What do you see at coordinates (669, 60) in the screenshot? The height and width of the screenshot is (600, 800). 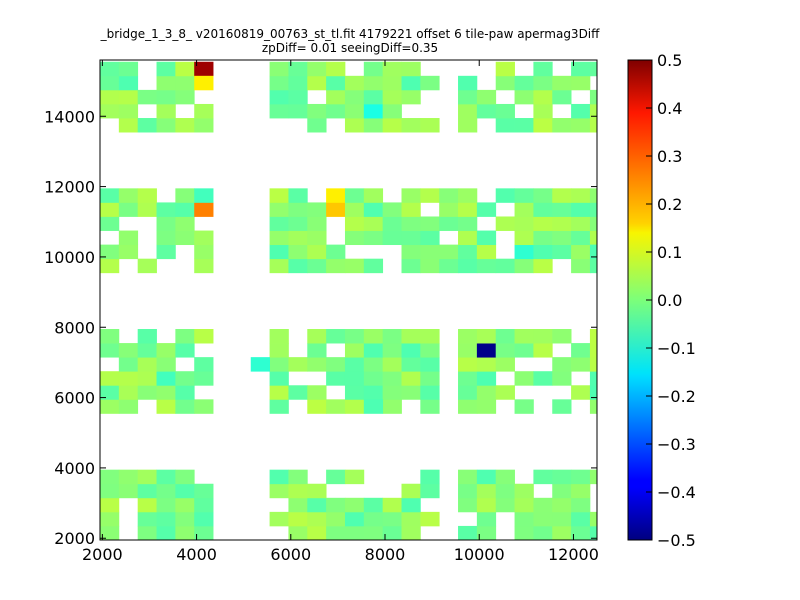 I see `colorbar-tick-label: 0.5` at bounding box center [669, 60].